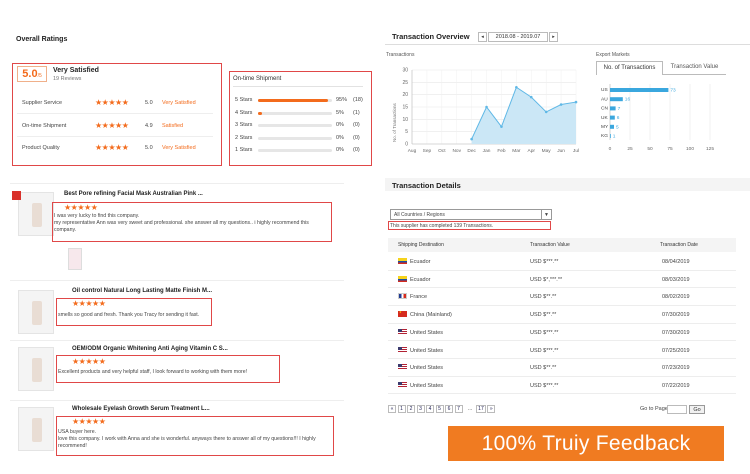 The height and width of the screenshot is (474, 750). Describe the element at coordinates (676, 279) in the screenshot. I see `row-transaction-date: 08/03/2019` at that location.